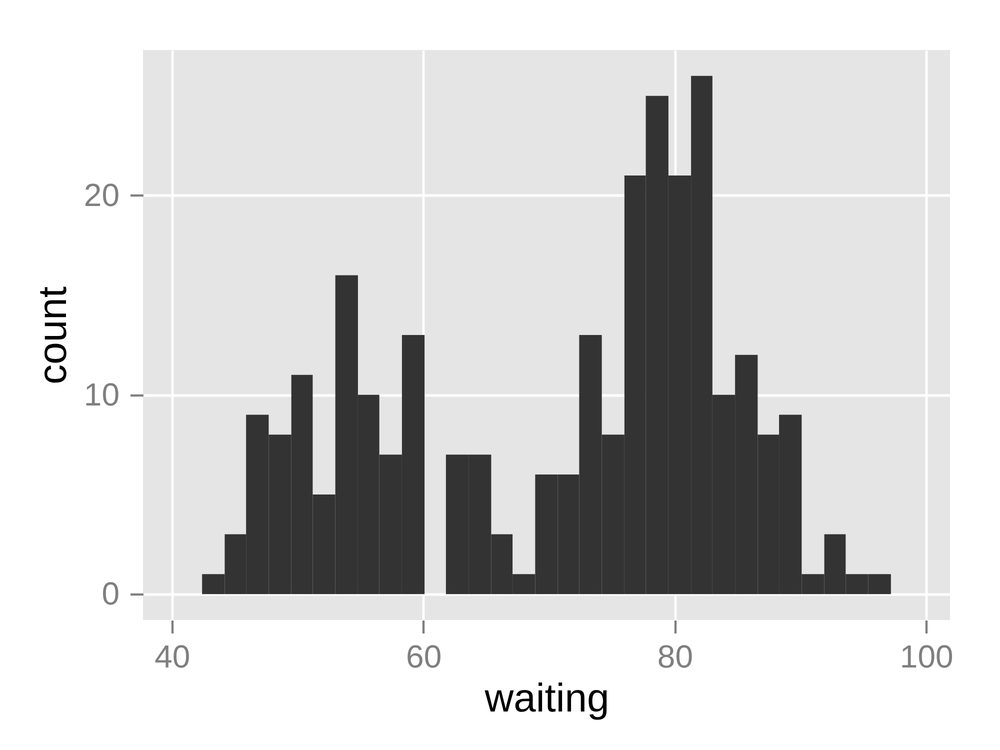  Describe the element at coordinates (172, 656) in the screenshot. I see `x-tick-label: 40` at that location.